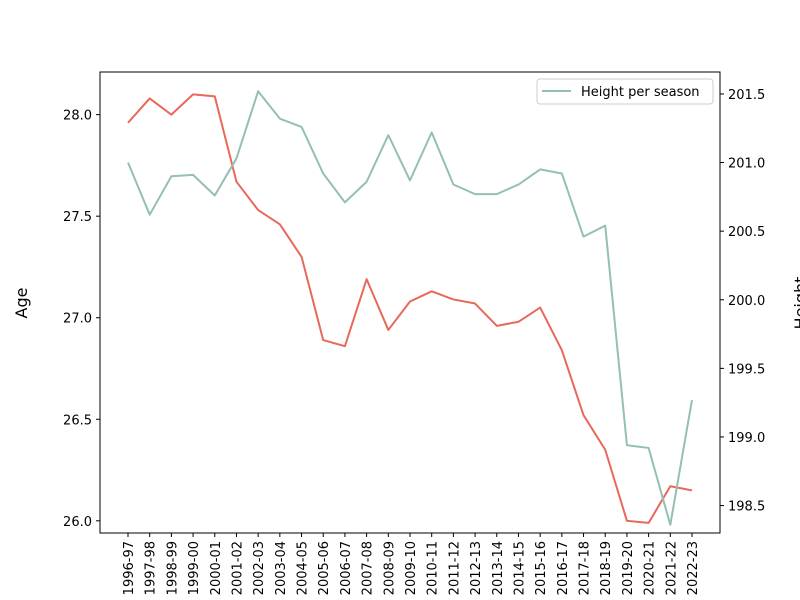 The width and height of the screenshot is (800, 600). I want to click on x-tick-label: 2013-14, so click(498, 568).